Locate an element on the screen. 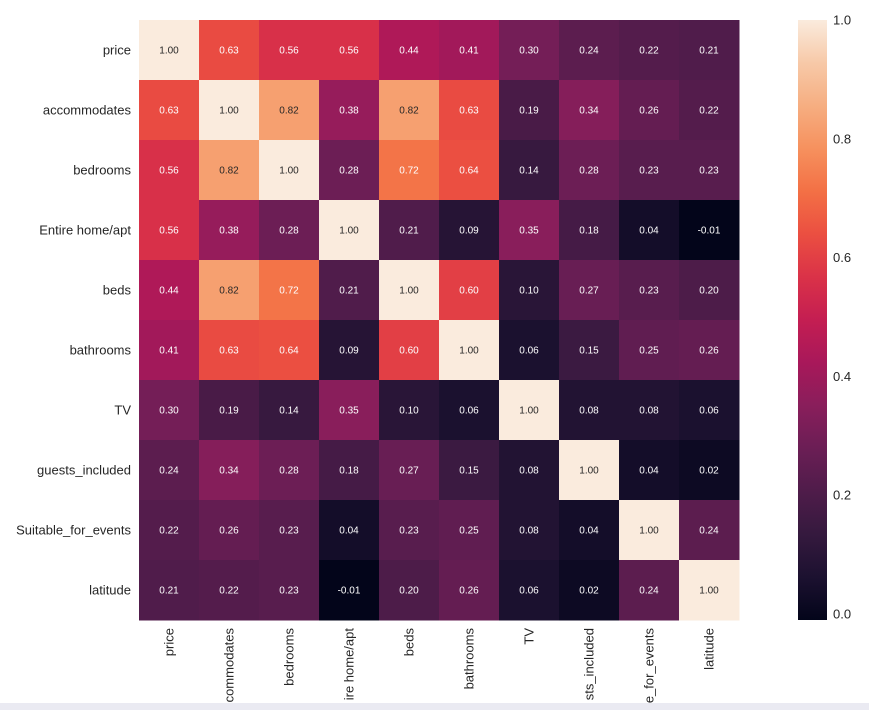  cell-annotation: 0.14 is located at coordinates (289, 411).